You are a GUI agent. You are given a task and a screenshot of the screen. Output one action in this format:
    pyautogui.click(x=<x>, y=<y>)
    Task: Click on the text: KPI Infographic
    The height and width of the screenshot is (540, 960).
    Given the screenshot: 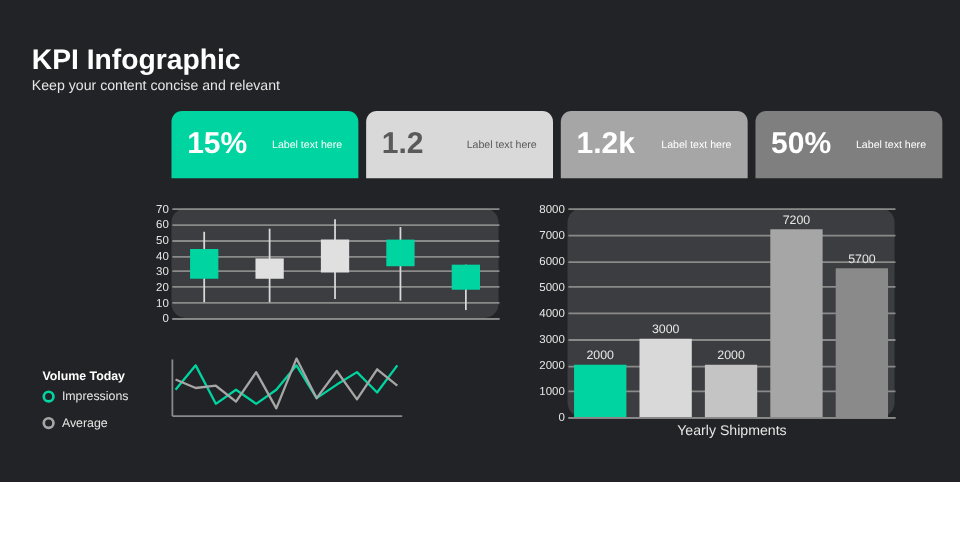 What is the action you would take?
    pyautogui.click(x=136, y=58)
    